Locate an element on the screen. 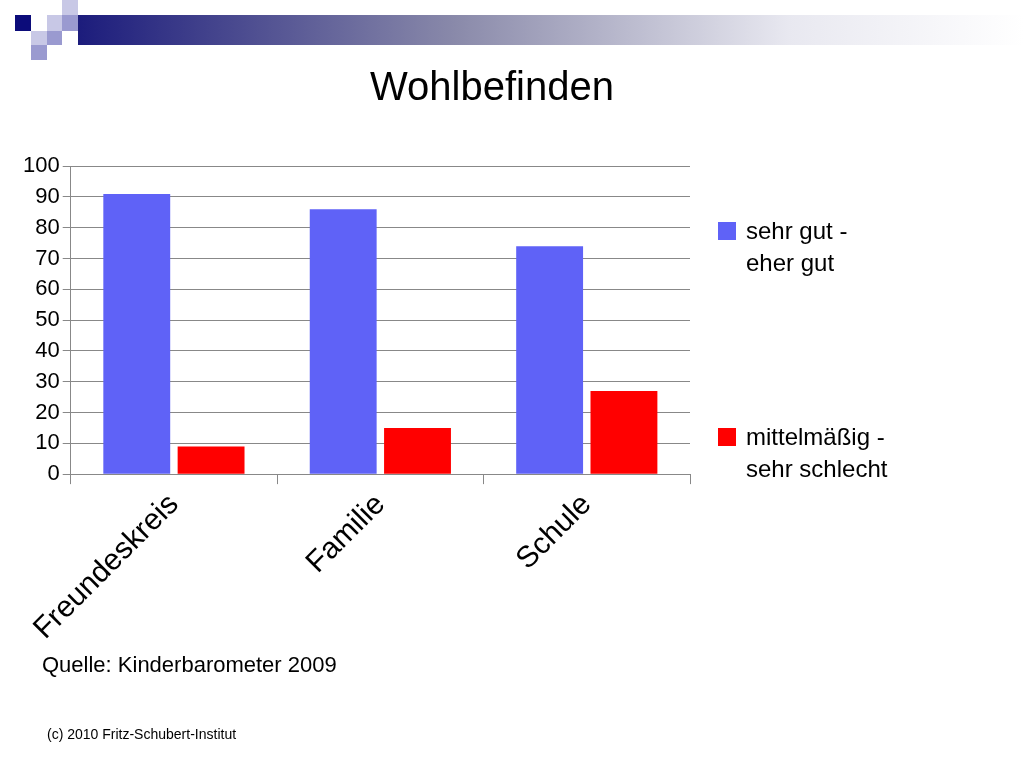 Image resolution: width=1024 pixels, height=768 pixels. y-tick-label: 80 is located at coordinates (47, 226).